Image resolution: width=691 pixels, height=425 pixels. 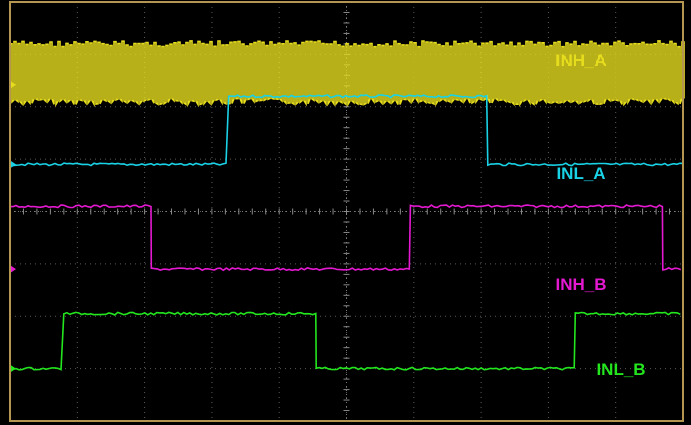 What do you see at coordinates (580, 173) in the screenshot?
I see `series-label: INL_A` at bounding box center [580, 173].